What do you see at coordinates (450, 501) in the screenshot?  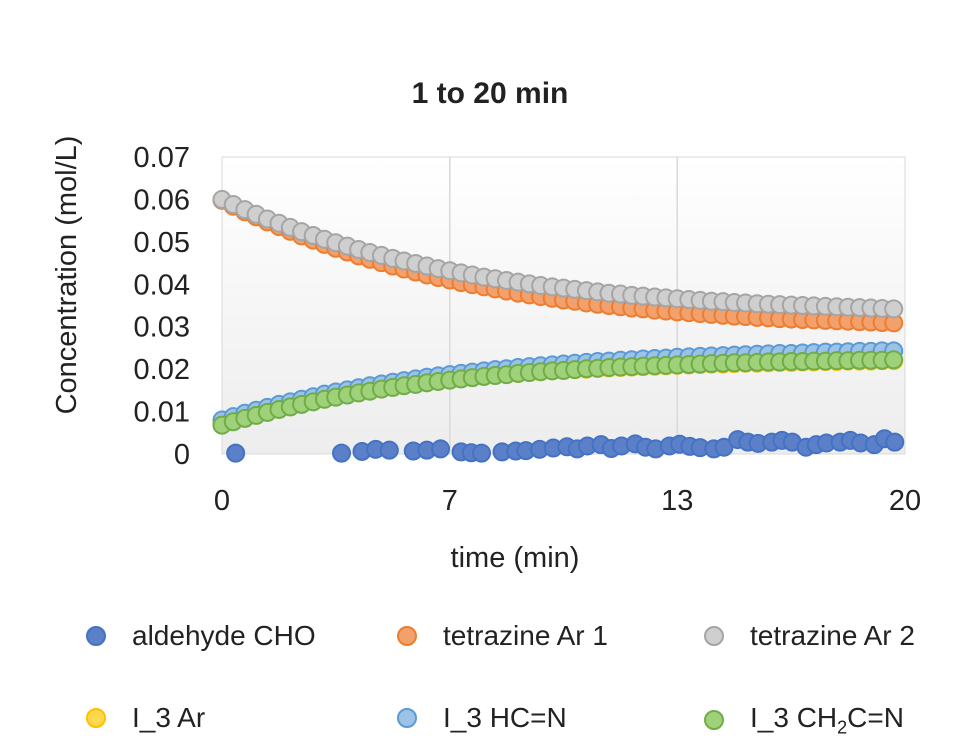 I see `x-tick-label: 7` at bounding box center [450, 501].